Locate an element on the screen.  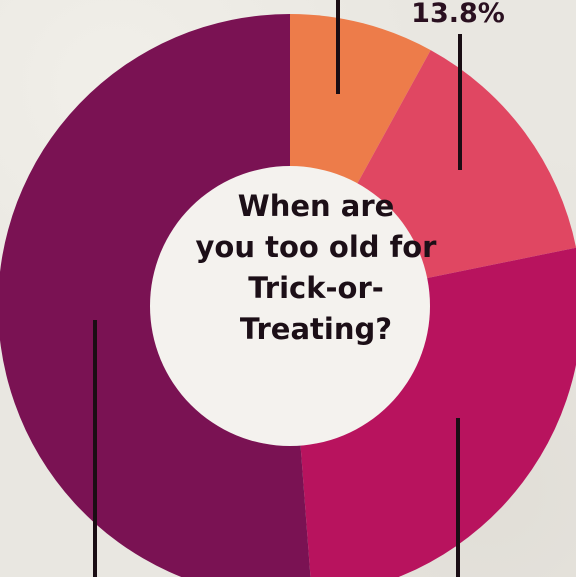
title-line-4: Treating? is located at coordinates (316, 329).